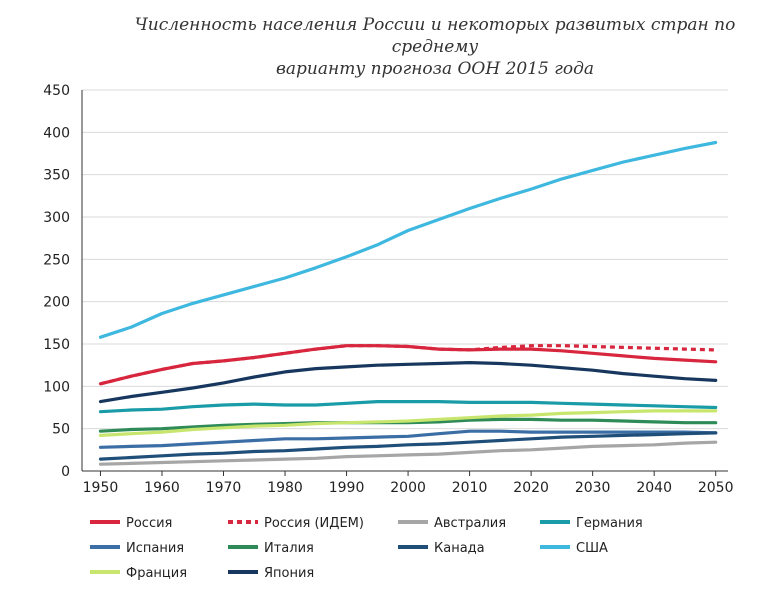  What do you see at coordinates (61, 430) in the screenshot?
I see `y-tick-label: 50` at bounding box center [61, 430].